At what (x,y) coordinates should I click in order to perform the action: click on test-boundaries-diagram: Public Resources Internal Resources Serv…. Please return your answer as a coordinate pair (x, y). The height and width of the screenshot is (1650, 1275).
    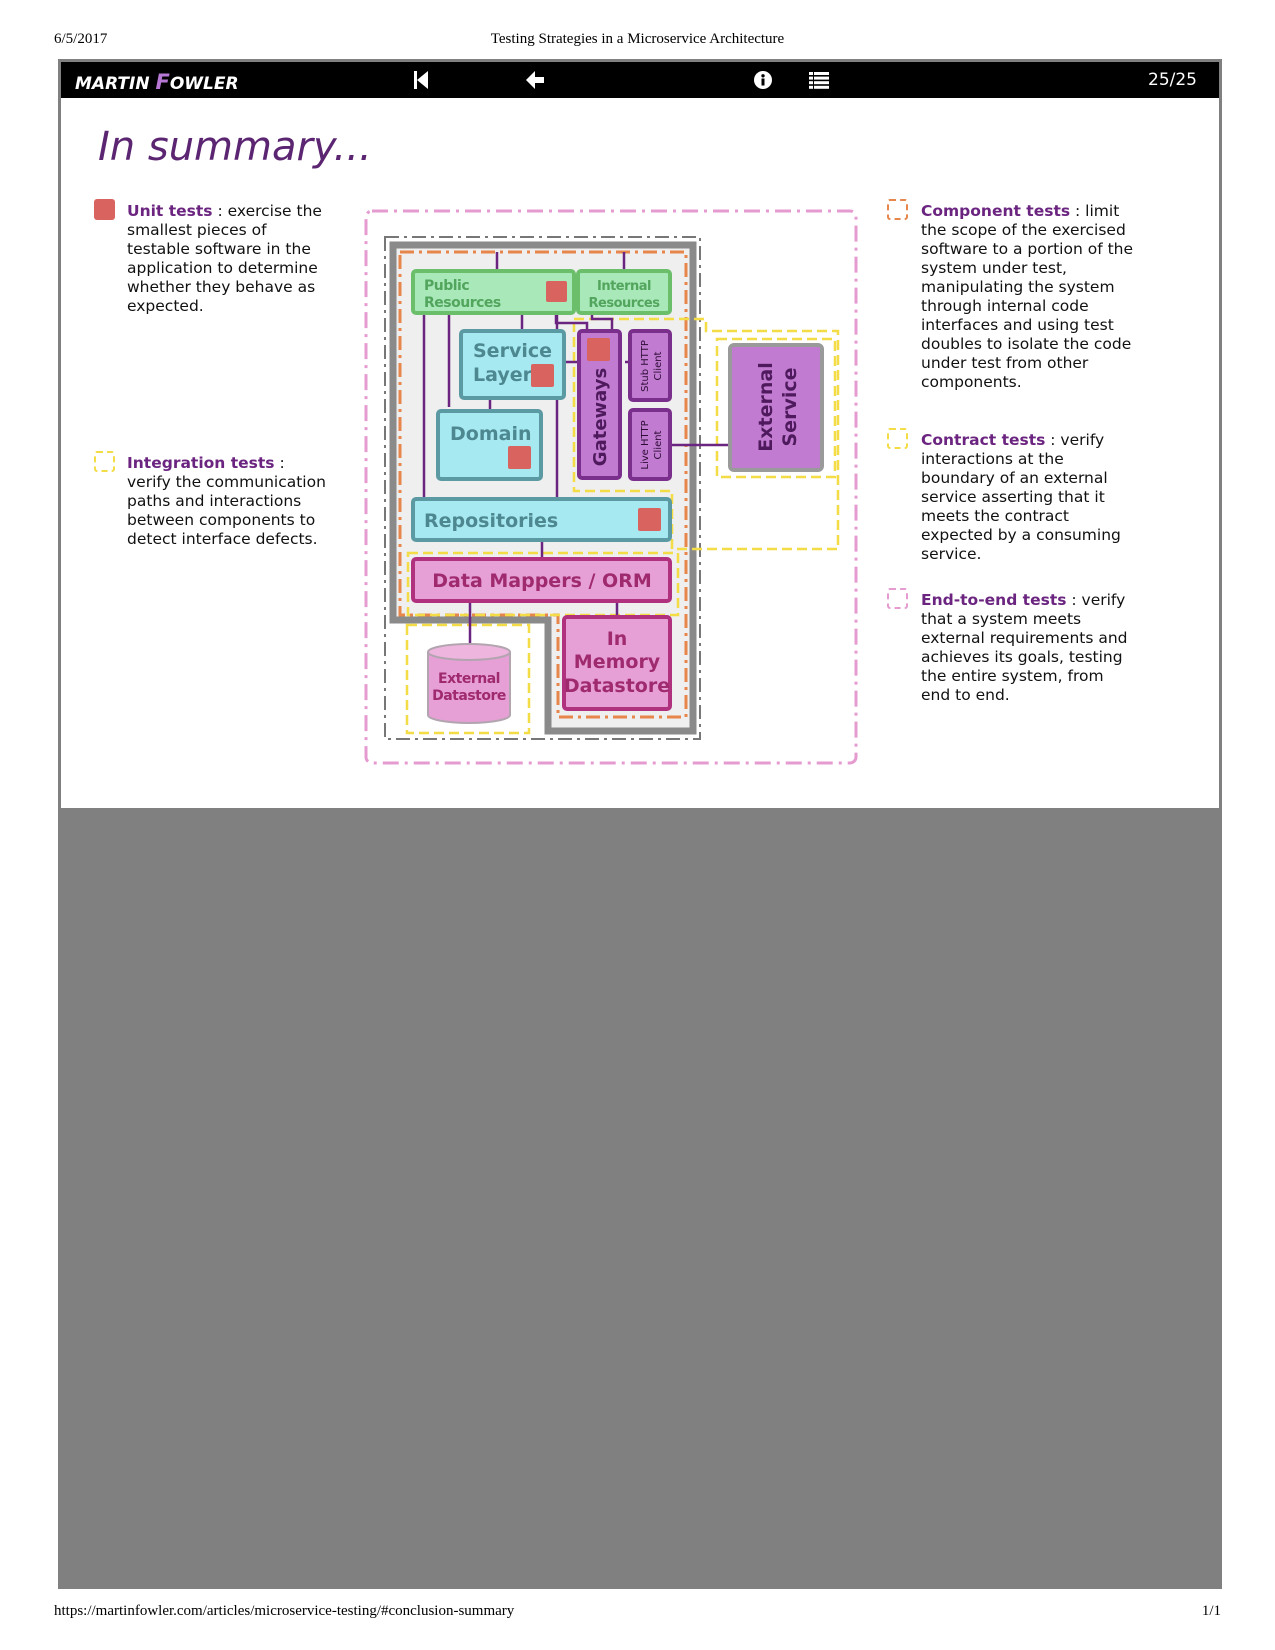
    Looking at the image, I should click on (611, 487).